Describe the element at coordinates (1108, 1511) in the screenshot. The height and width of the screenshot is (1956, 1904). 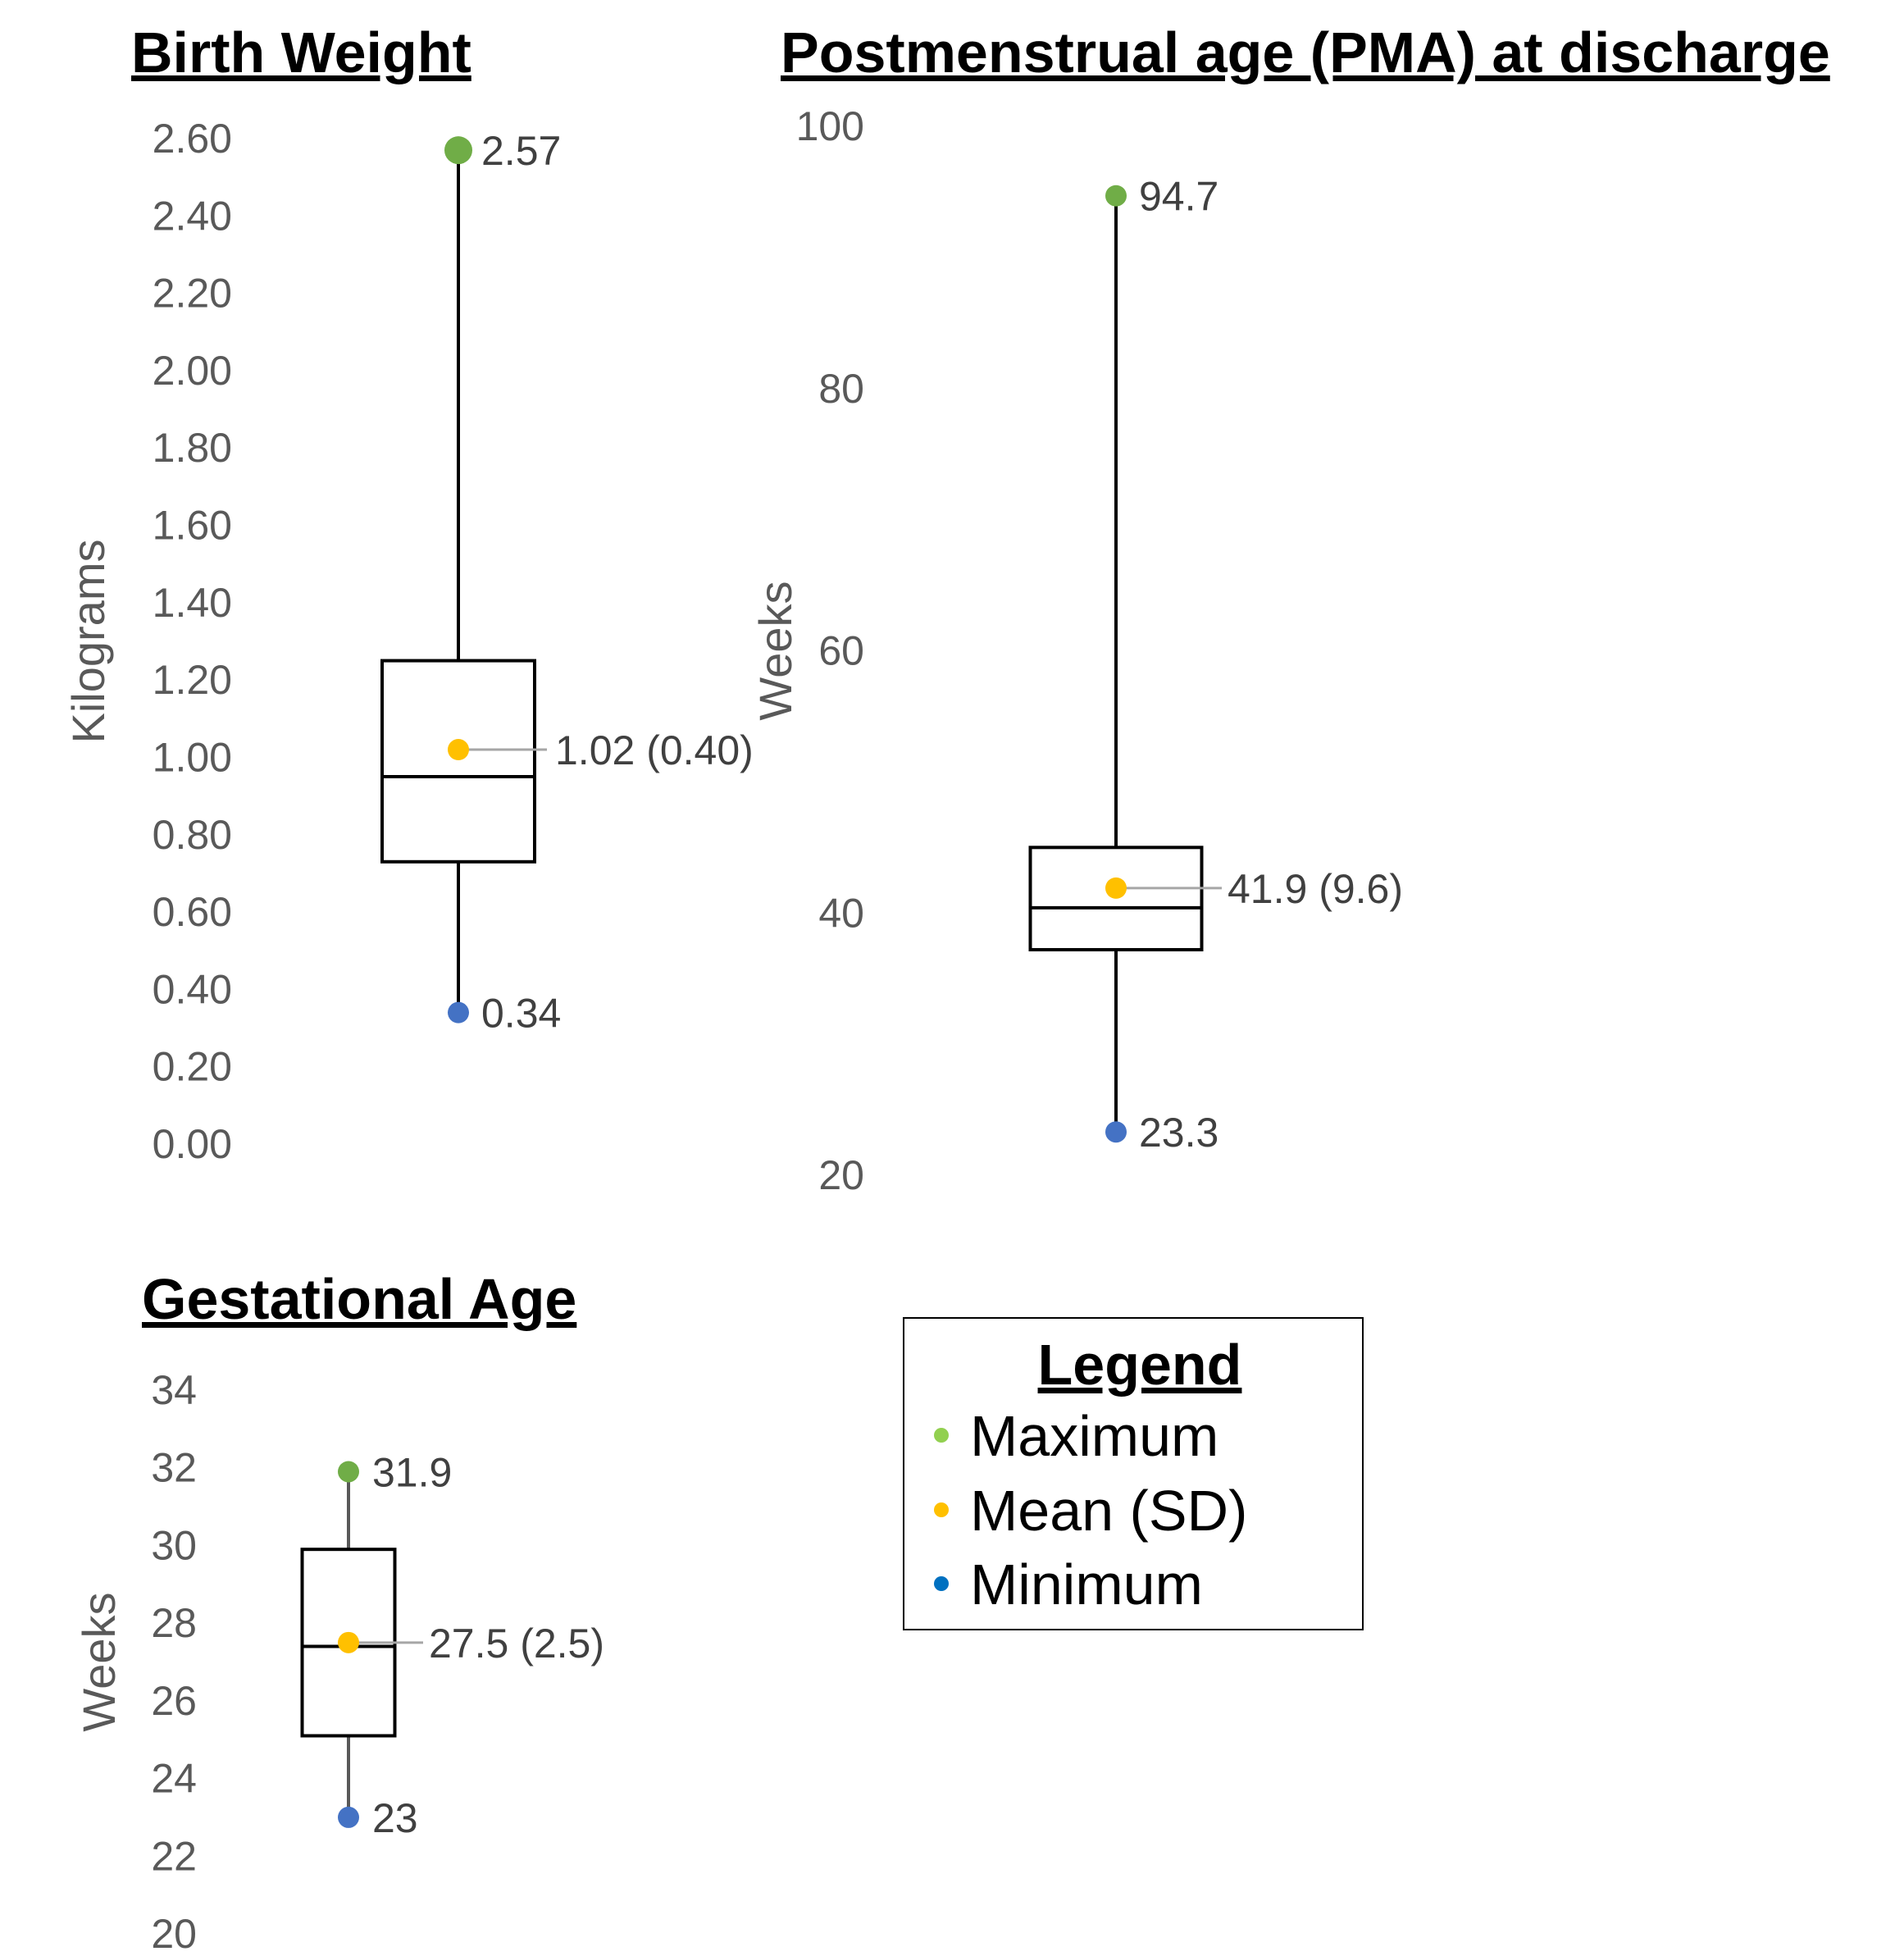
I see `legend-label-mean: Mean (SD)` at that location.